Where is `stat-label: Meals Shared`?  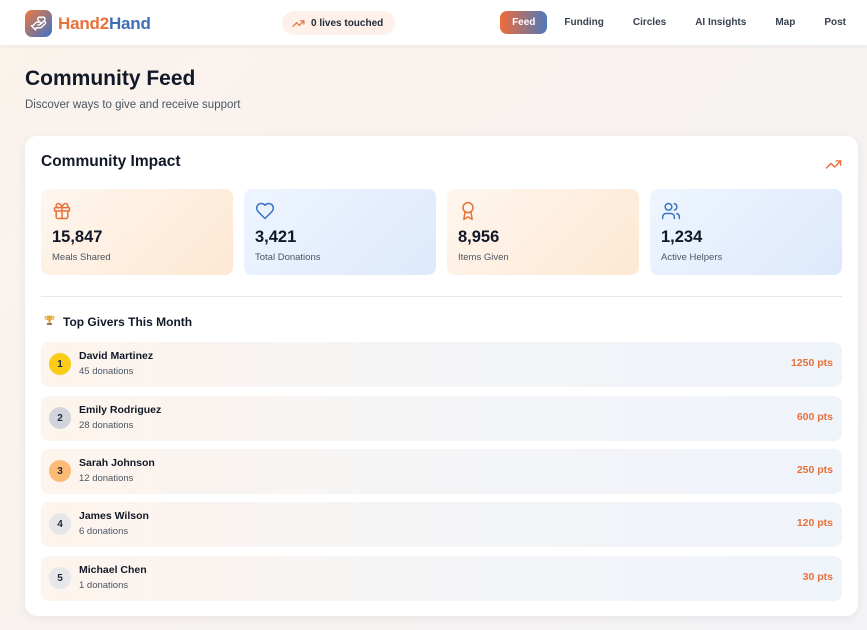
stat-label: Meals Shared is located at coordinates (81, 257).